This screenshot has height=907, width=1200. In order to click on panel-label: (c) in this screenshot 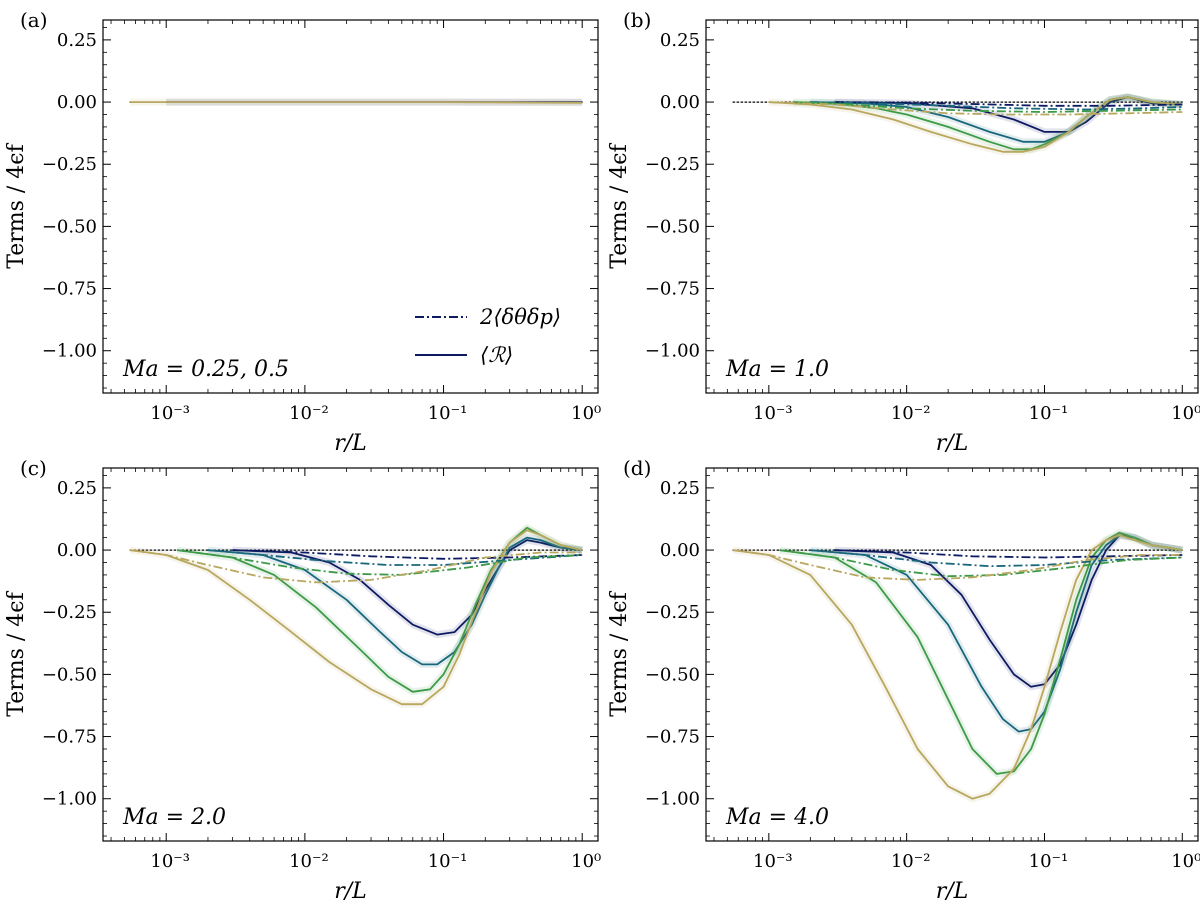, I will do `click(33, 468)`.